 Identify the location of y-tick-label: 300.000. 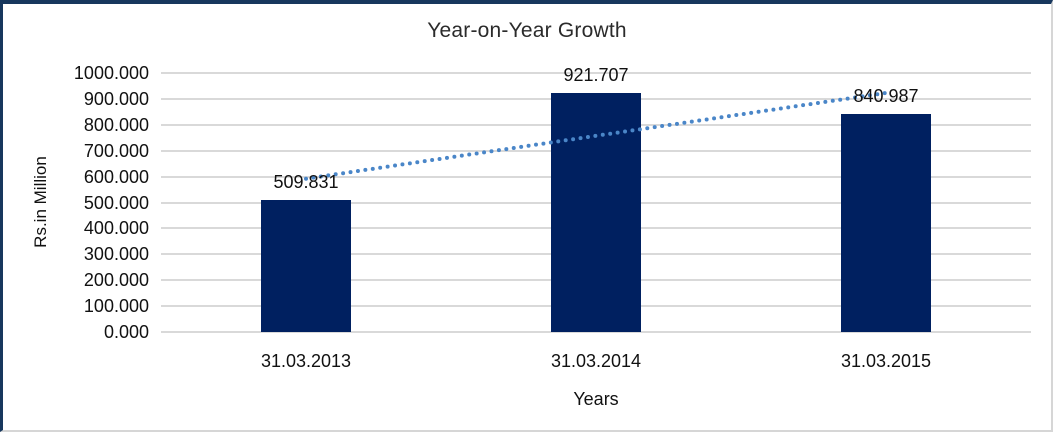
(116, 254).